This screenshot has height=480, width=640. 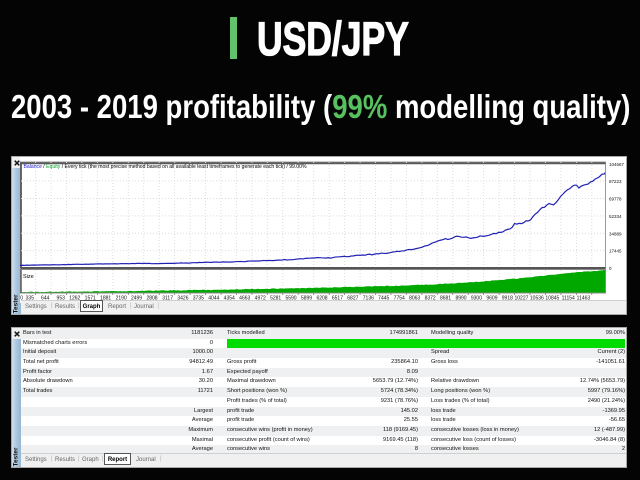 I want to click on svg-text: 1262, so click(x=74, y=299).